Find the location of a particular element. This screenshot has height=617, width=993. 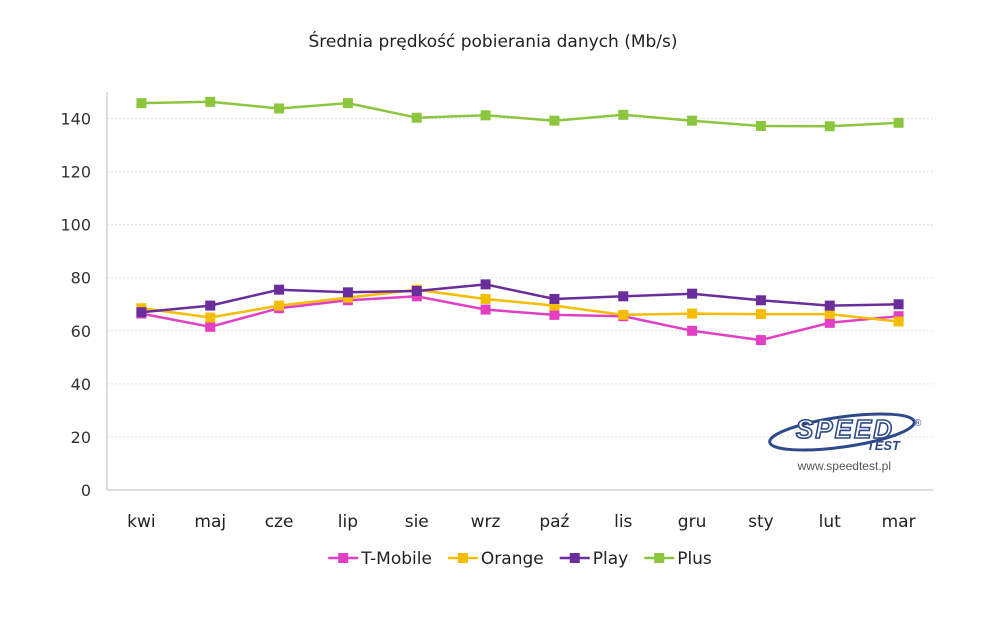

legend: T-Mobile Orange Play Plus is located at coordinates (520, 559).